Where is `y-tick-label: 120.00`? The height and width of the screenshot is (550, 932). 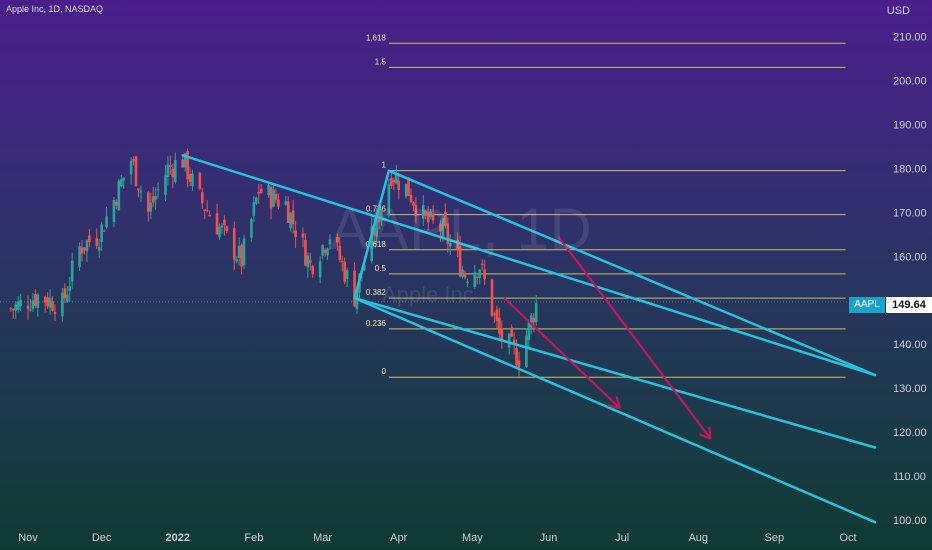
y-tick-label: 120.00 is located at coordinates (910, 433).